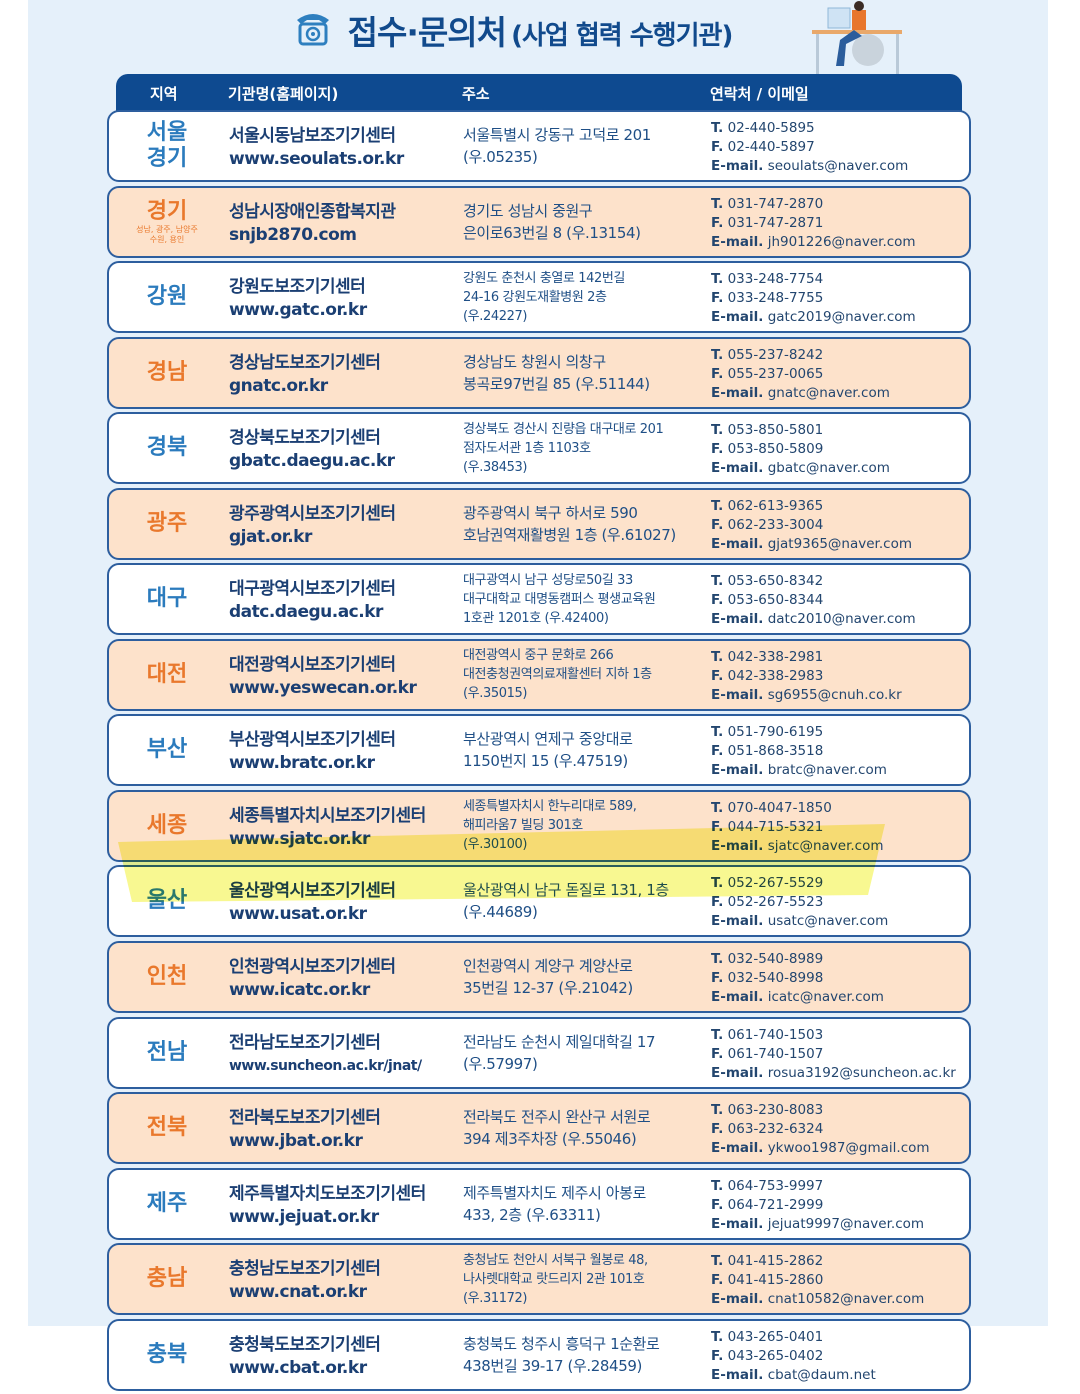  What do you see at coordinates (305, 1269) in the screenshot?
I see `org-name: 충청남도보조기기센터` at bounding box center [305, 1269].